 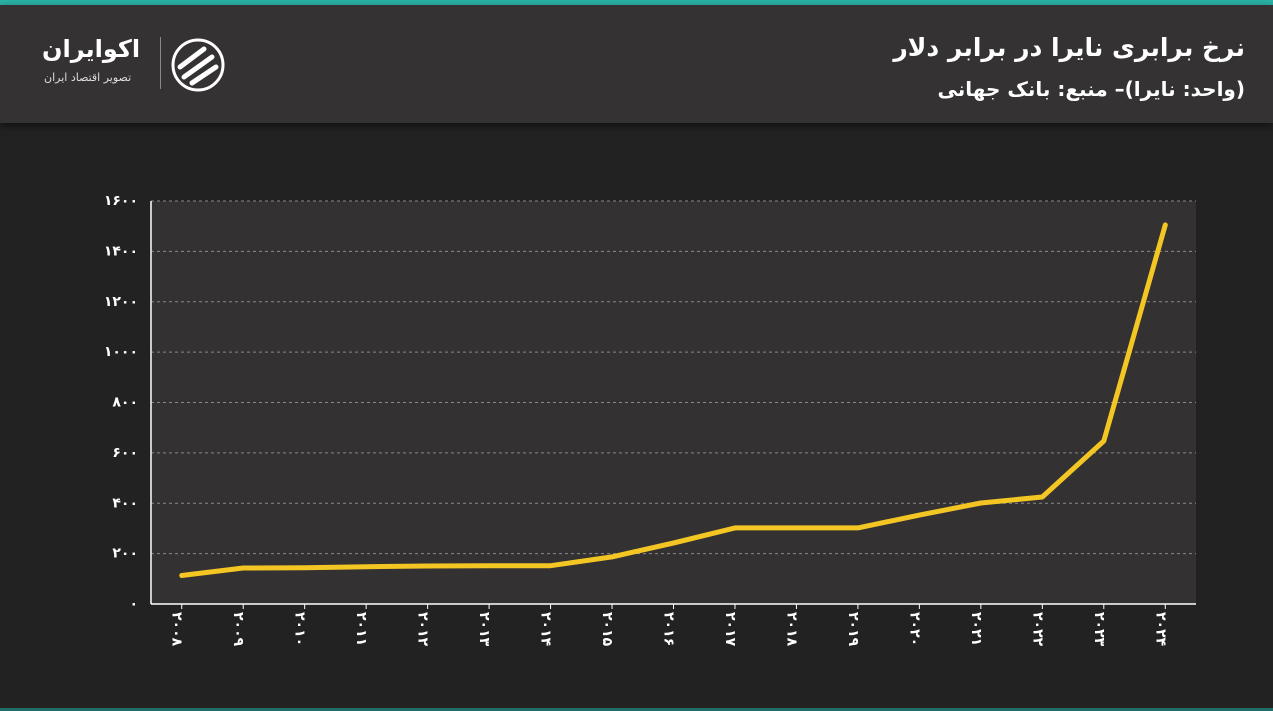 What do you see at coordinates (636, 2) in the screenshot?
I see `top-bar` at bounding box center [636, 2].